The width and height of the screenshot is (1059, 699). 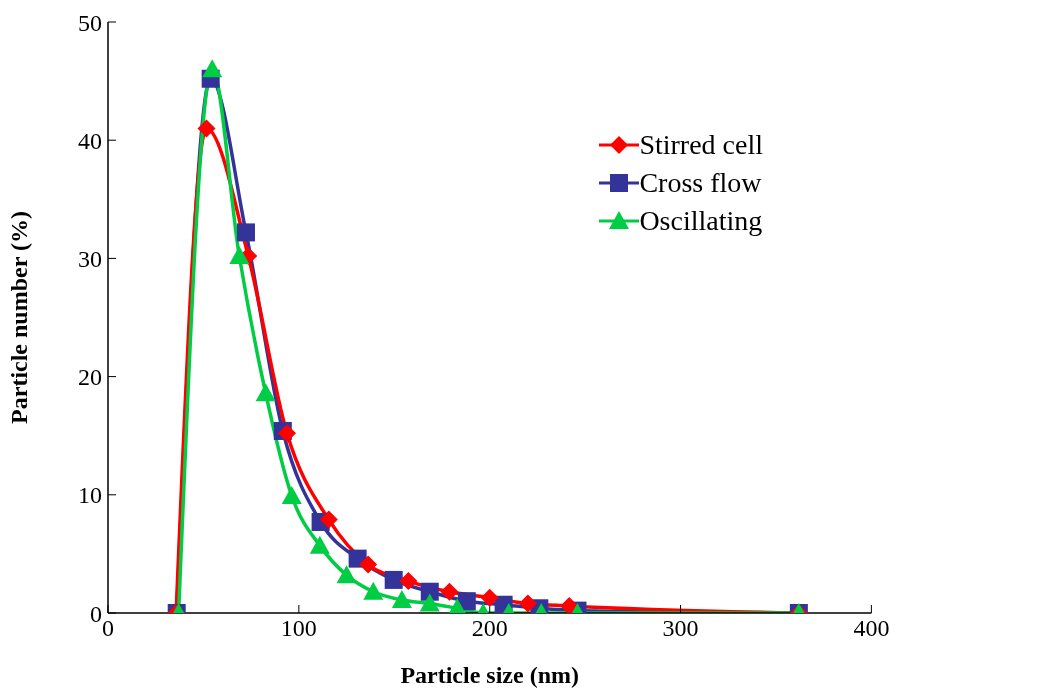 I want to click on y-tick-label: 40, so click(x=90, y=140).